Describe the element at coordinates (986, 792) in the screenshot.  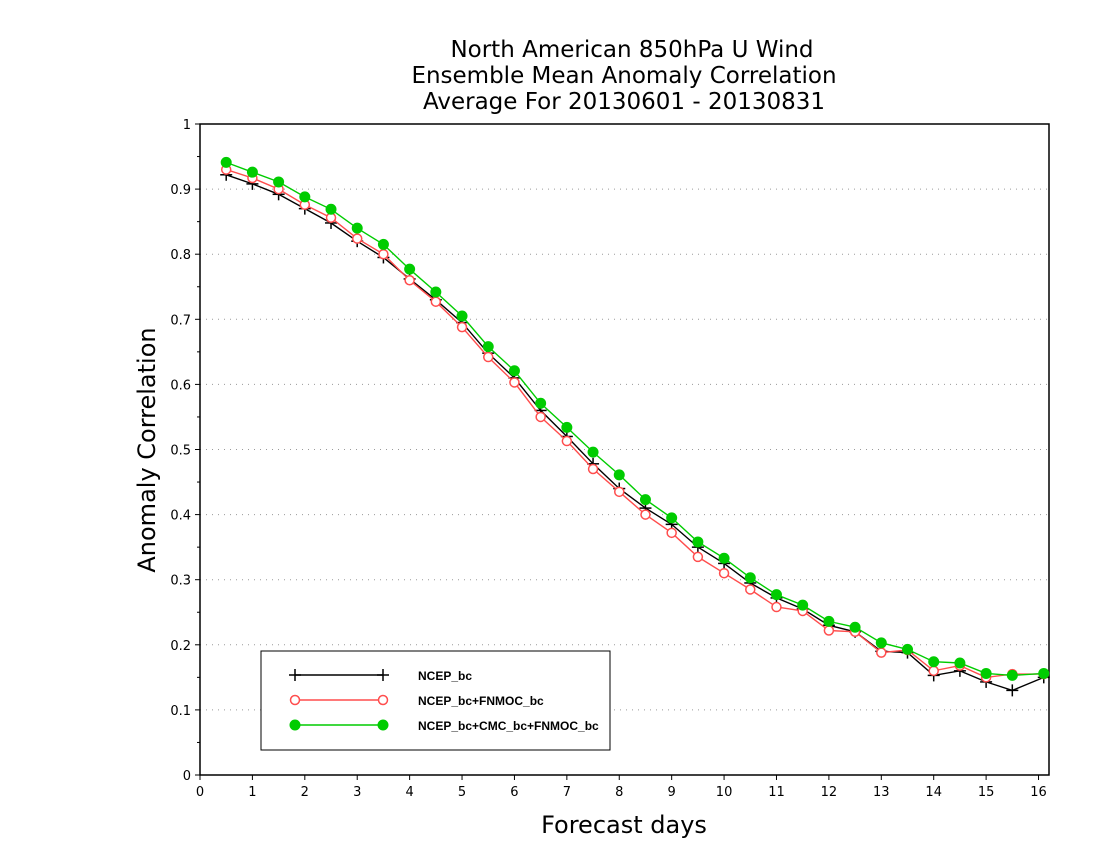
I see `x-tick-label: 15` at that location.